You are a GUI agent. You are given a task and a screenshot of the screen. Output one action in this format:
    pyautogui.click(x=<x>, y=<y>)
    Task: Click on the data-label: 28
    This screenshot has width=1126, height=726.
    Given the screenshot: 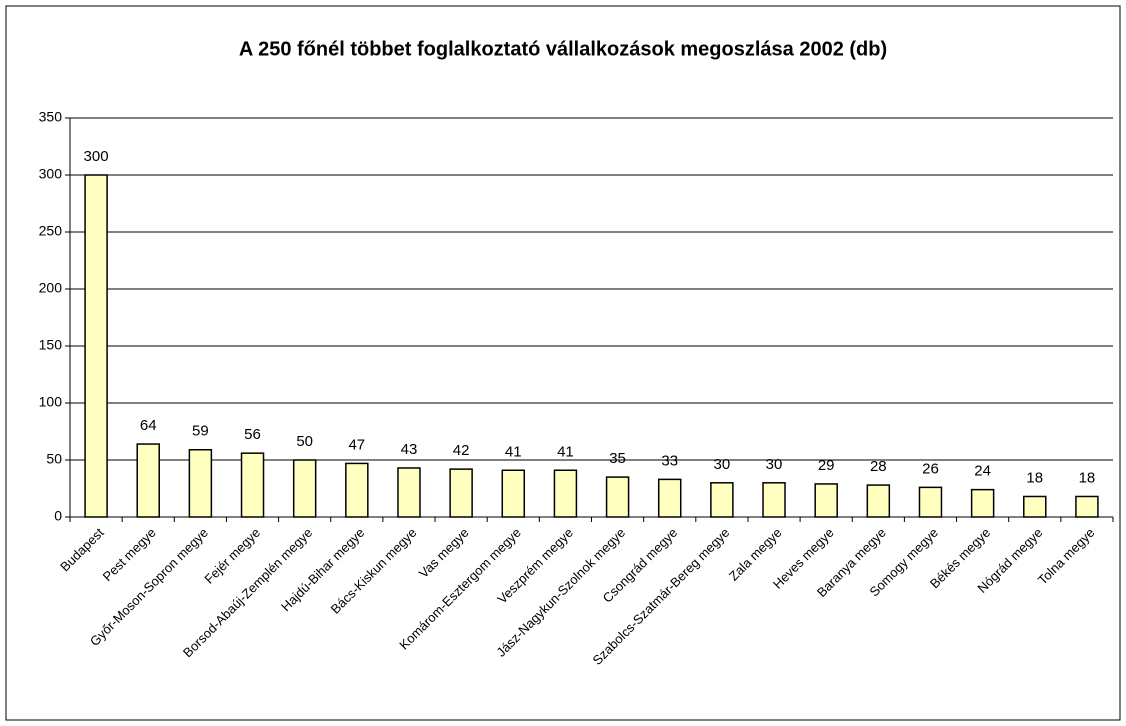 What is the action you would take?
    pyautogui.click(x=878, y=466)
    